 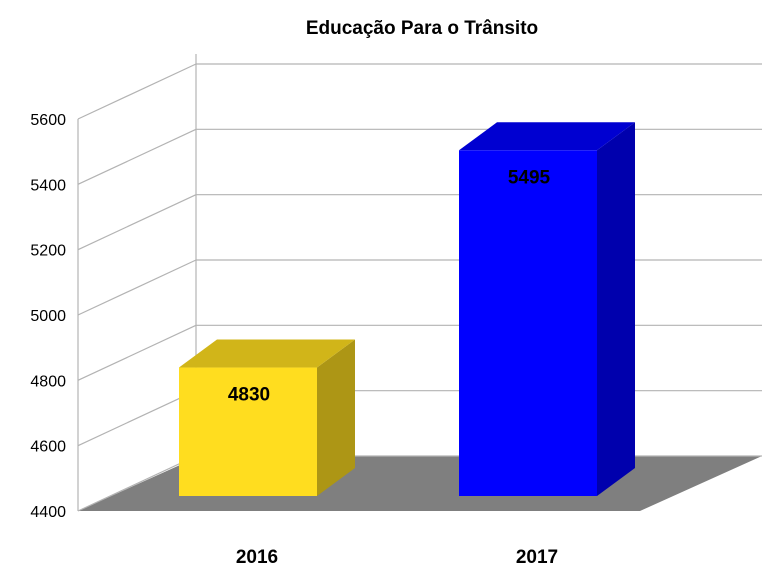 I want to click on data-label: 4830, so click(x=249, y=395).